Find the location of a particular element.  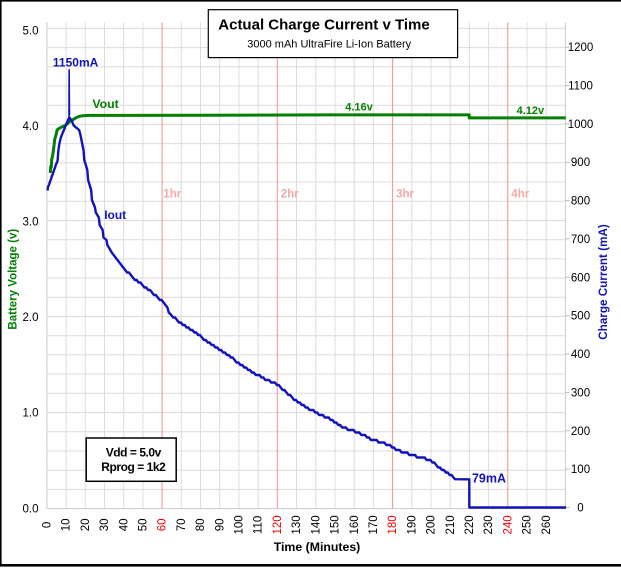

svg-text: 80 is located at coordinates (201, 525).